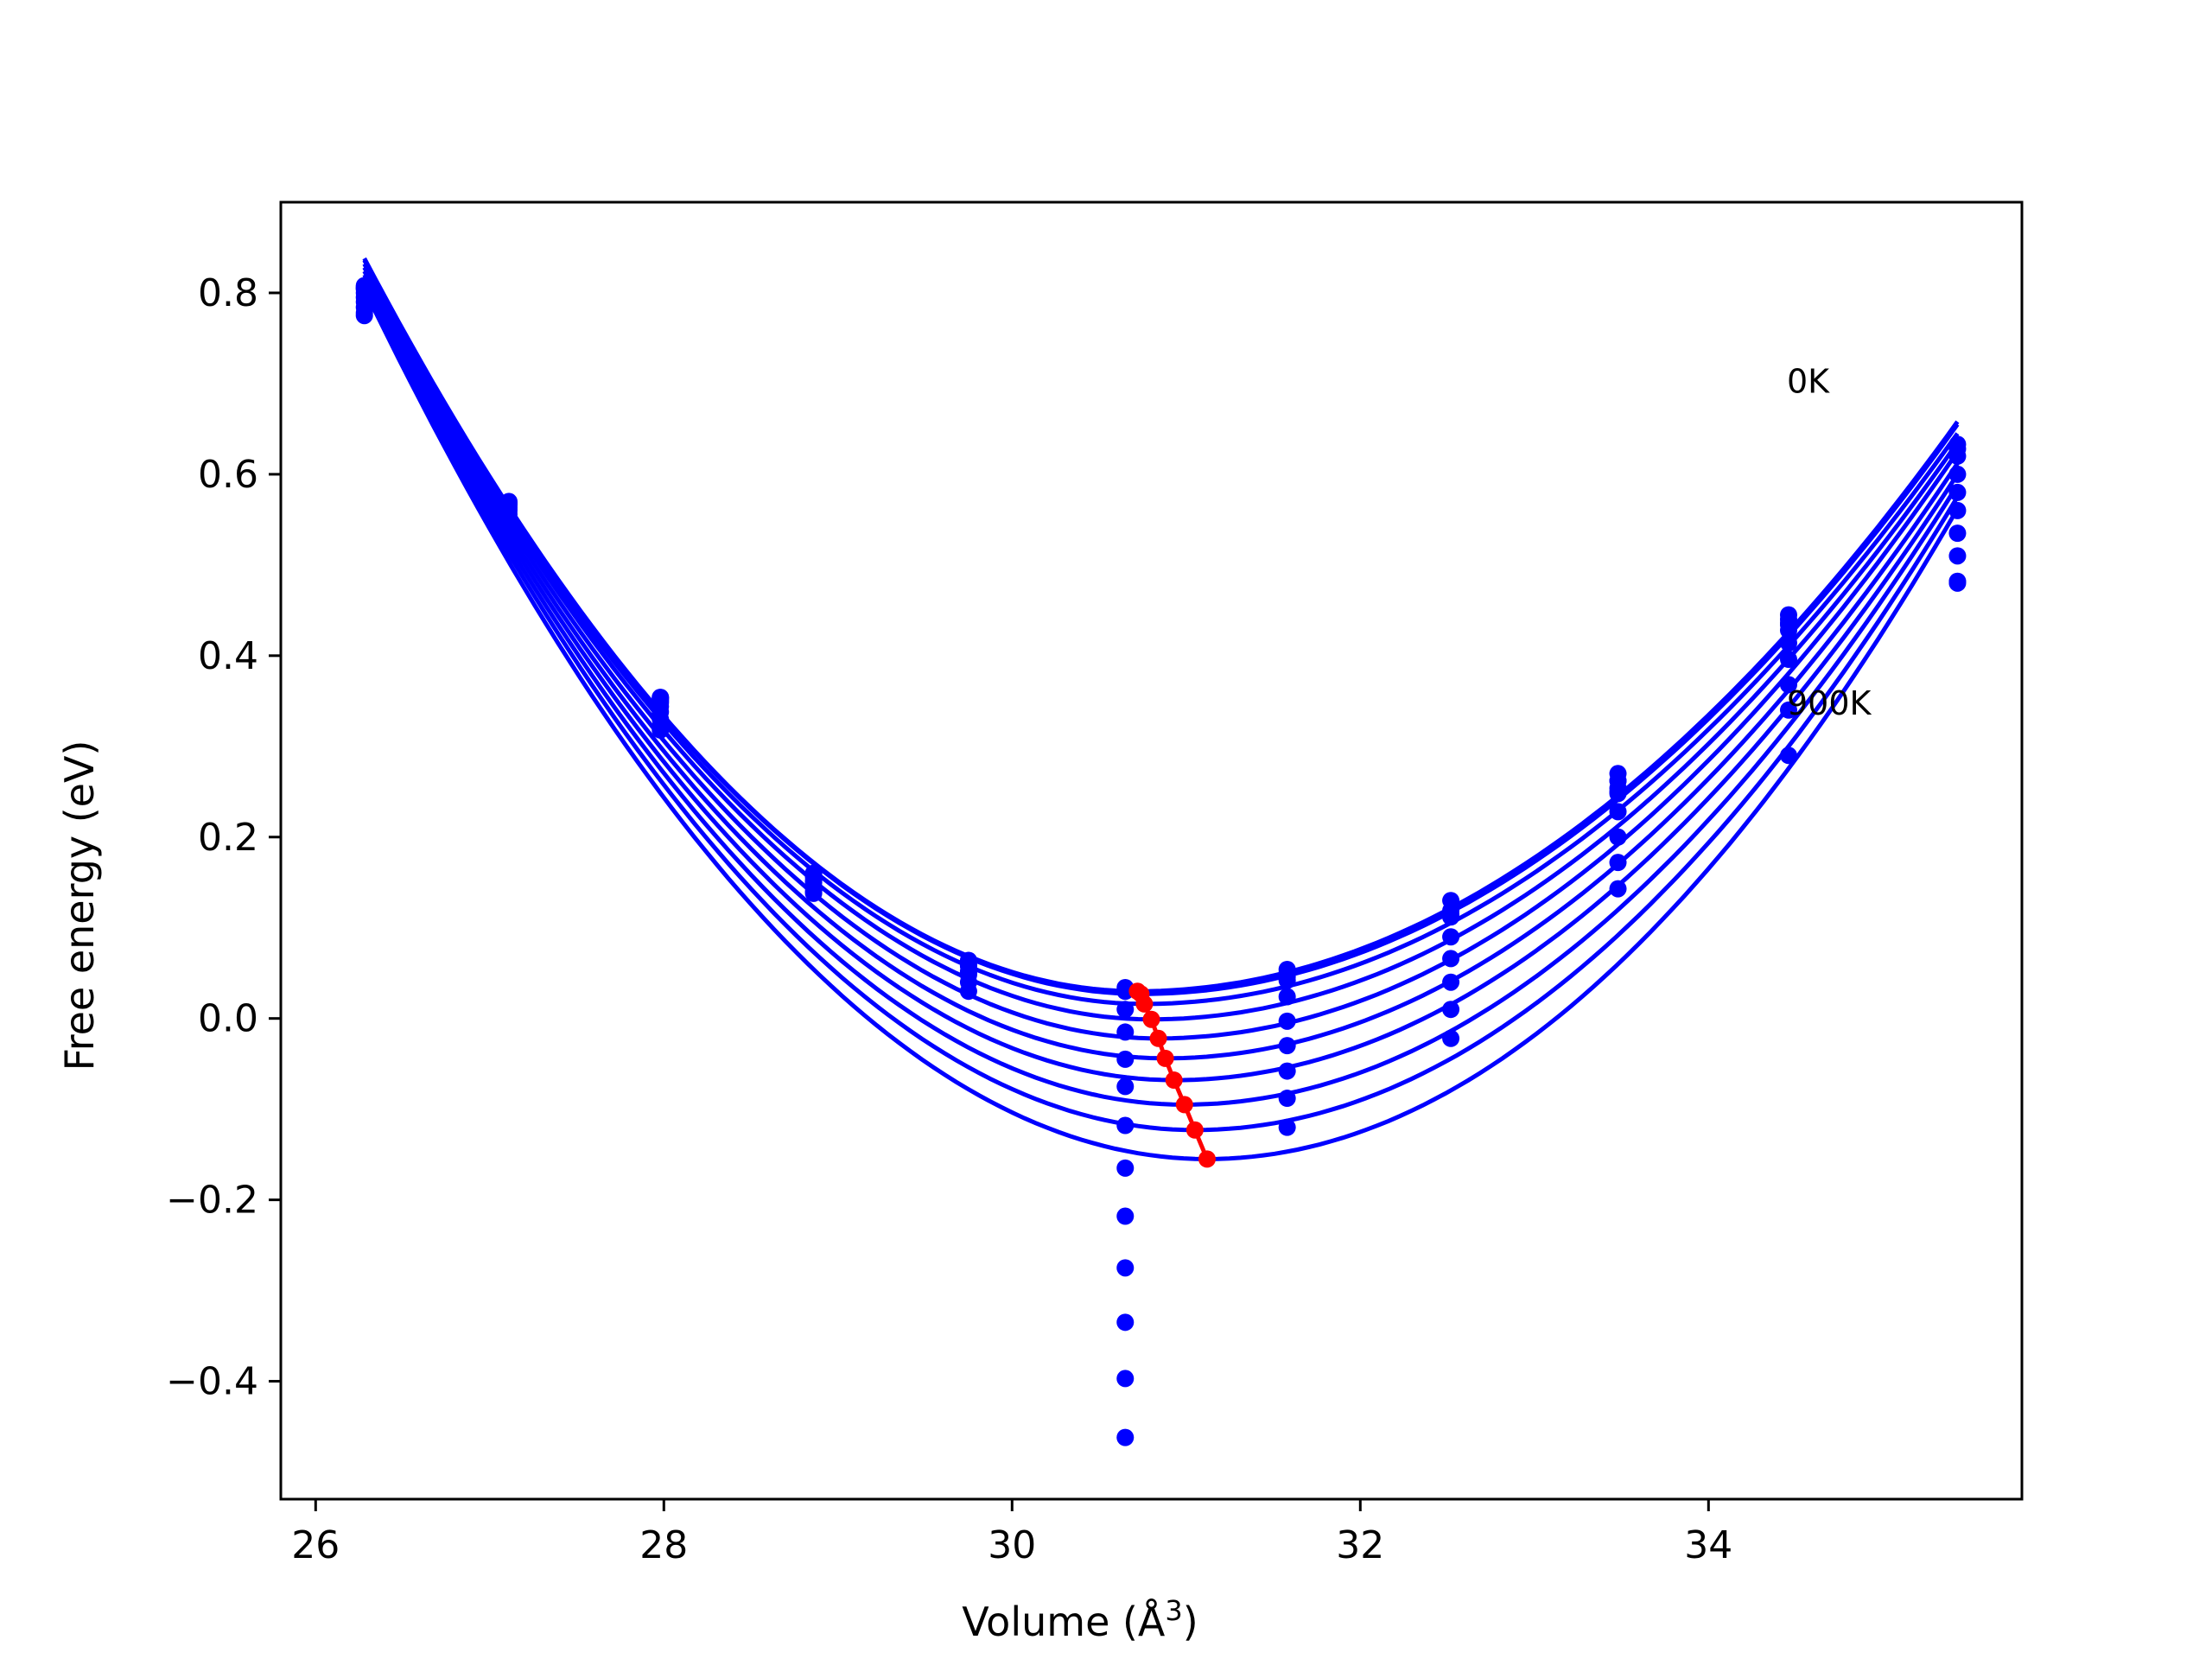  What do you see at coordinates (228, 1019) in the screenshot?
I see `y-tick-label: 0.0` at bounding box center [228, 1019].